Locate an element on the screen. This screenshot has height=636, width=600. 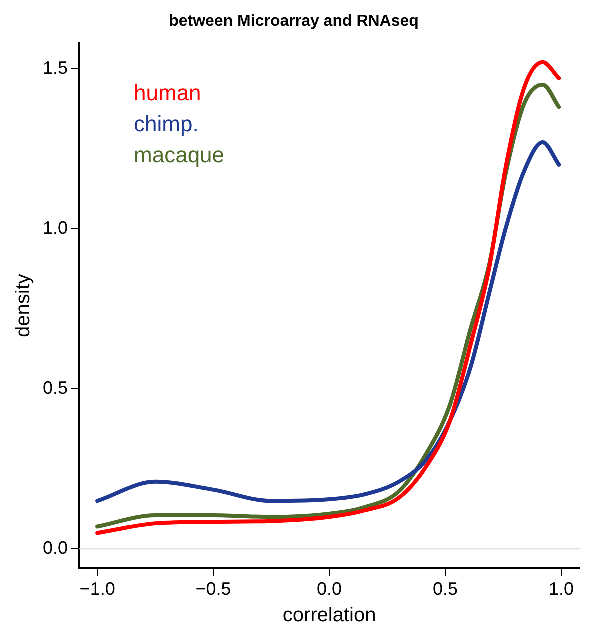
y-tick-label: 1.5 is located at coordinates (55, 68).